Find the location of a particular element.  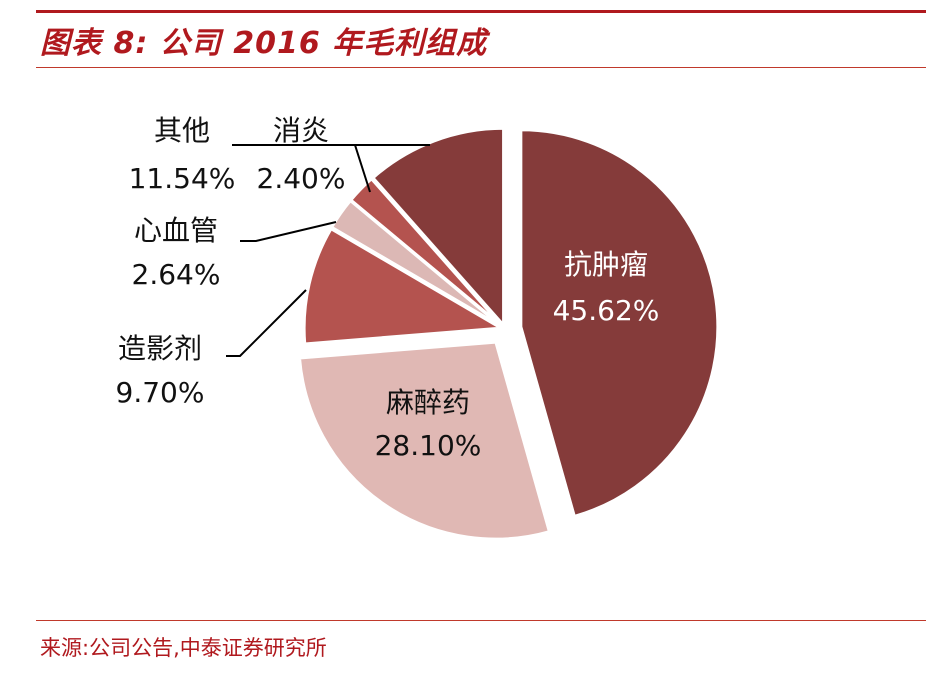

slice-value-6: 11.54% is located at coordinates (182, 178).